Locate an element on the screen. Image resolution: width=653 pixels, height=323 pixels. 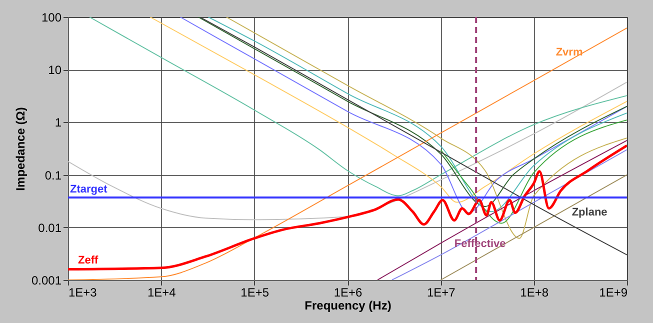
y-tick-label: 1 is located at coordinates (58, 123).